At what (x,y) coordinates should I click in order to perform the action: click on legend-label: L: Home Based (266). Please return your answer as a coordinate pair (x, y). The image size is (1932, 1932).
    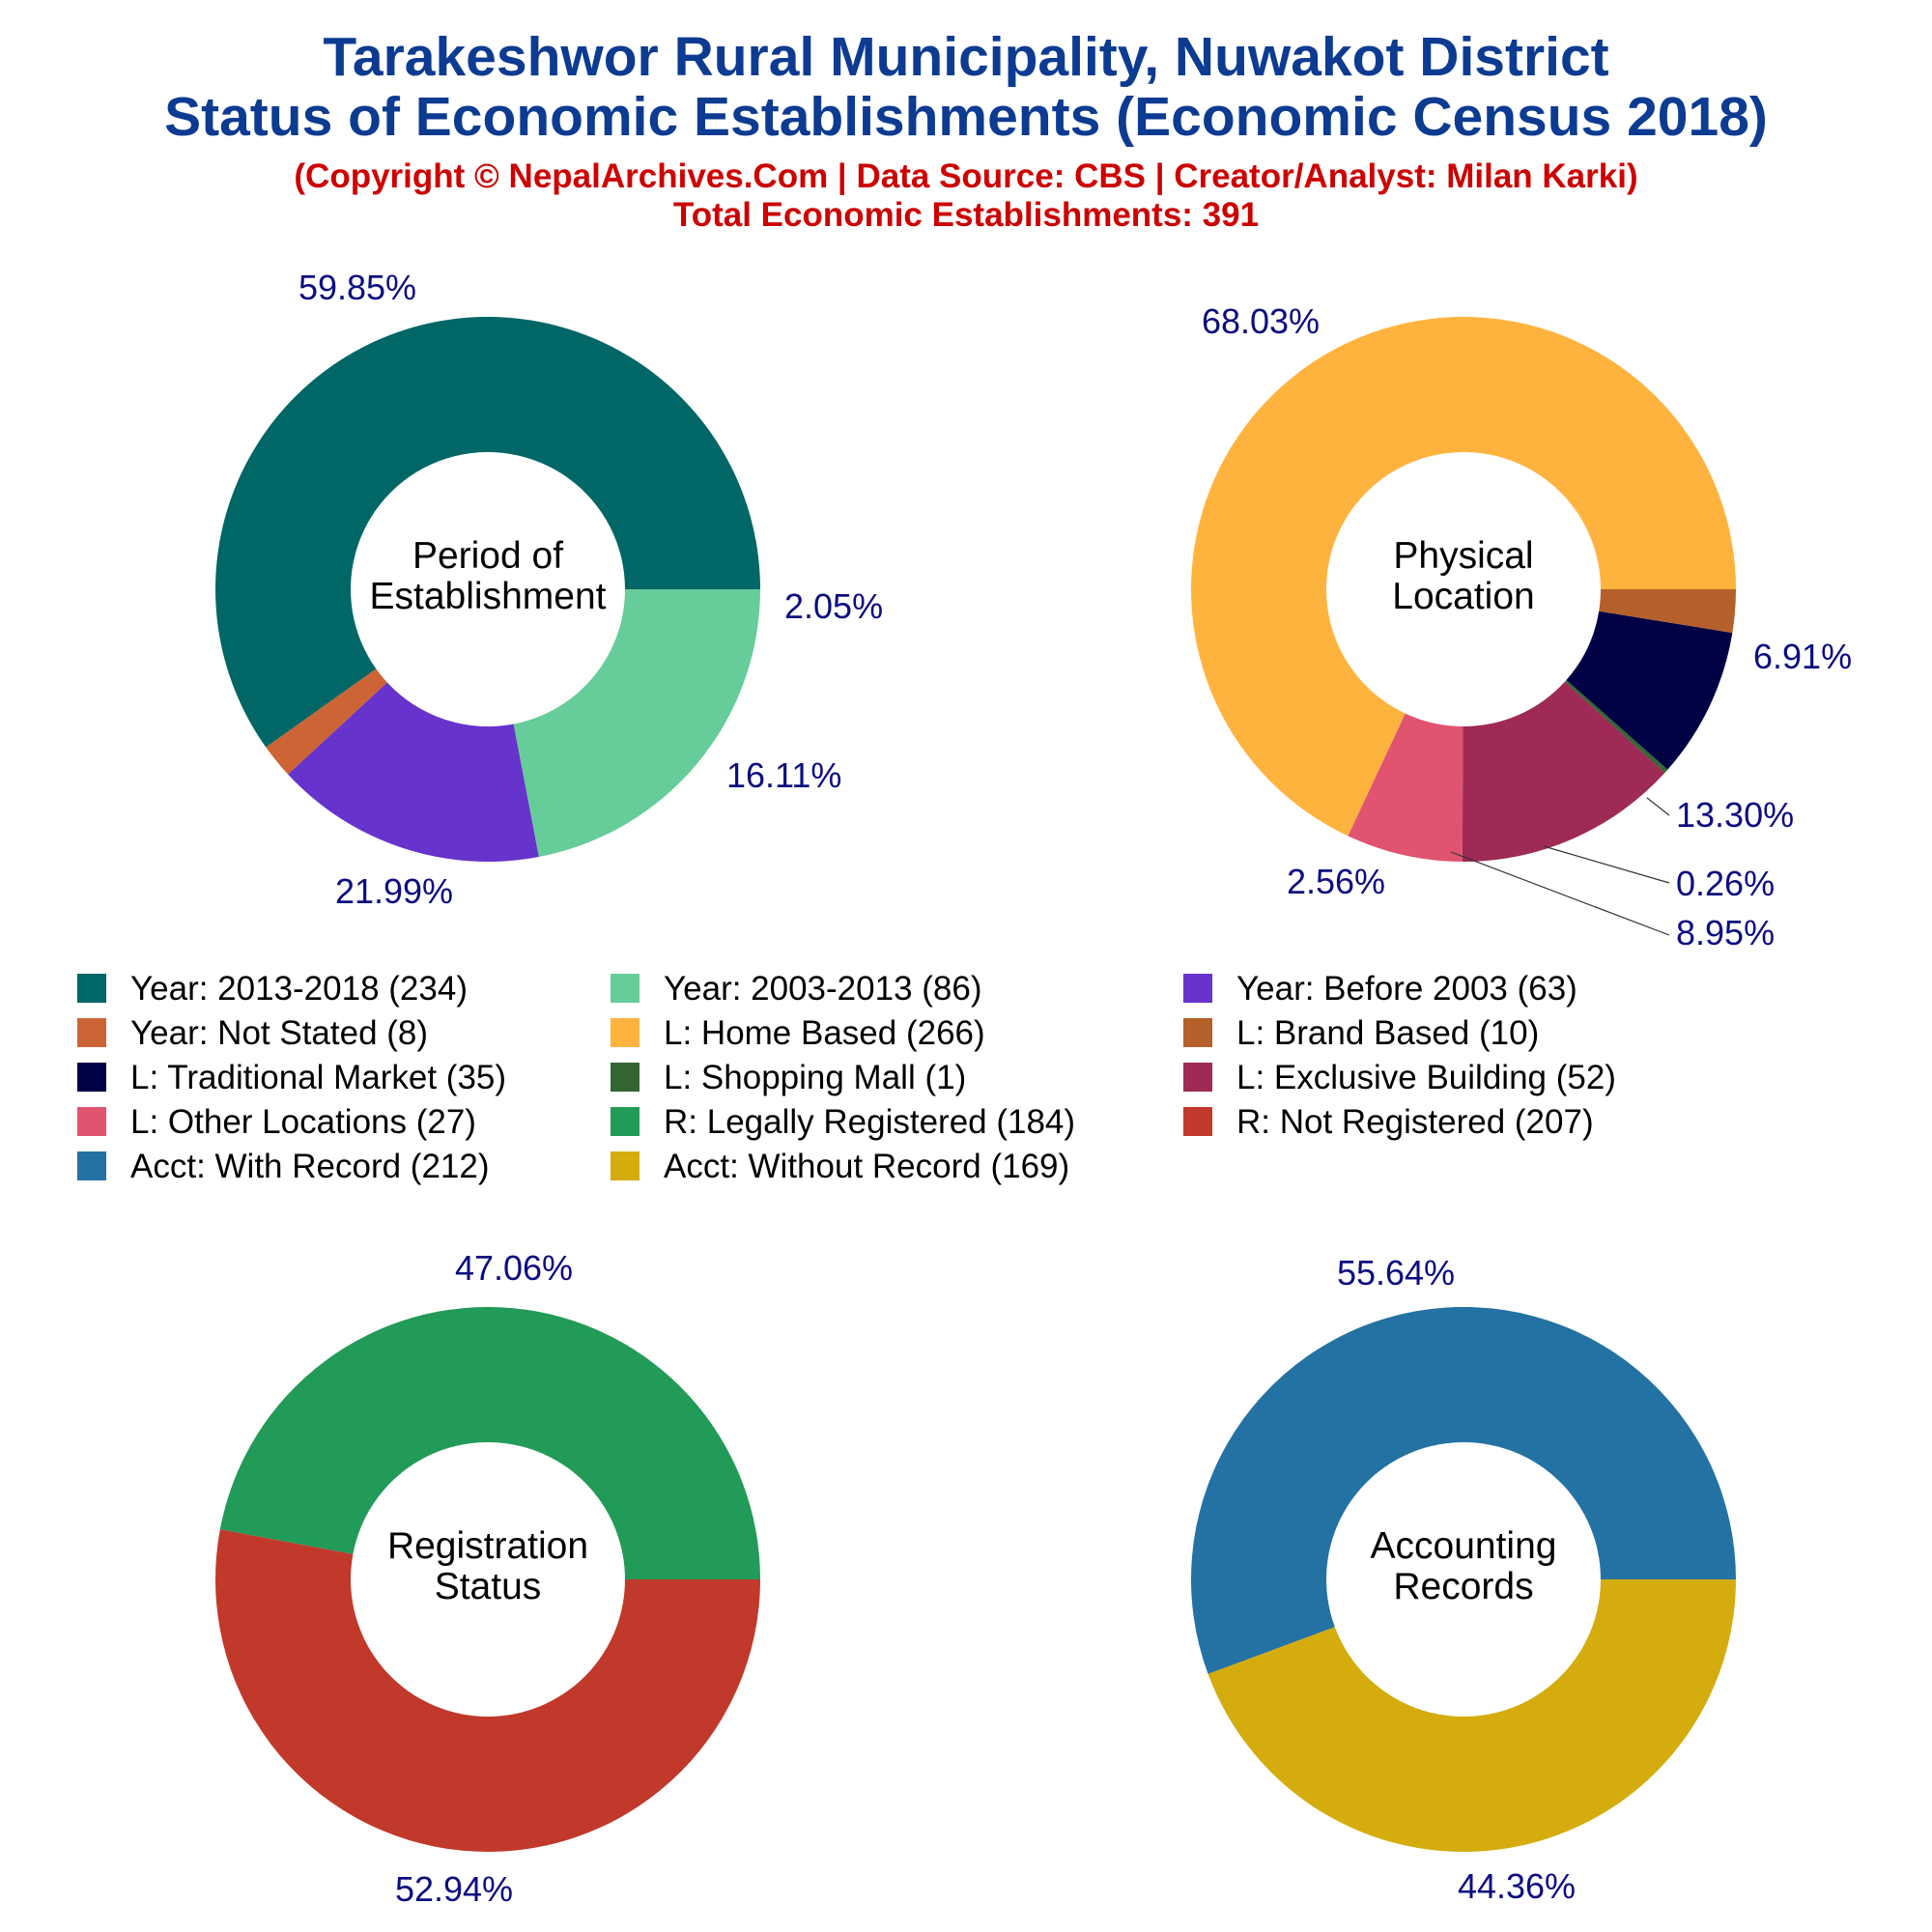
    Looking at the image, I should click on (824, 1033).